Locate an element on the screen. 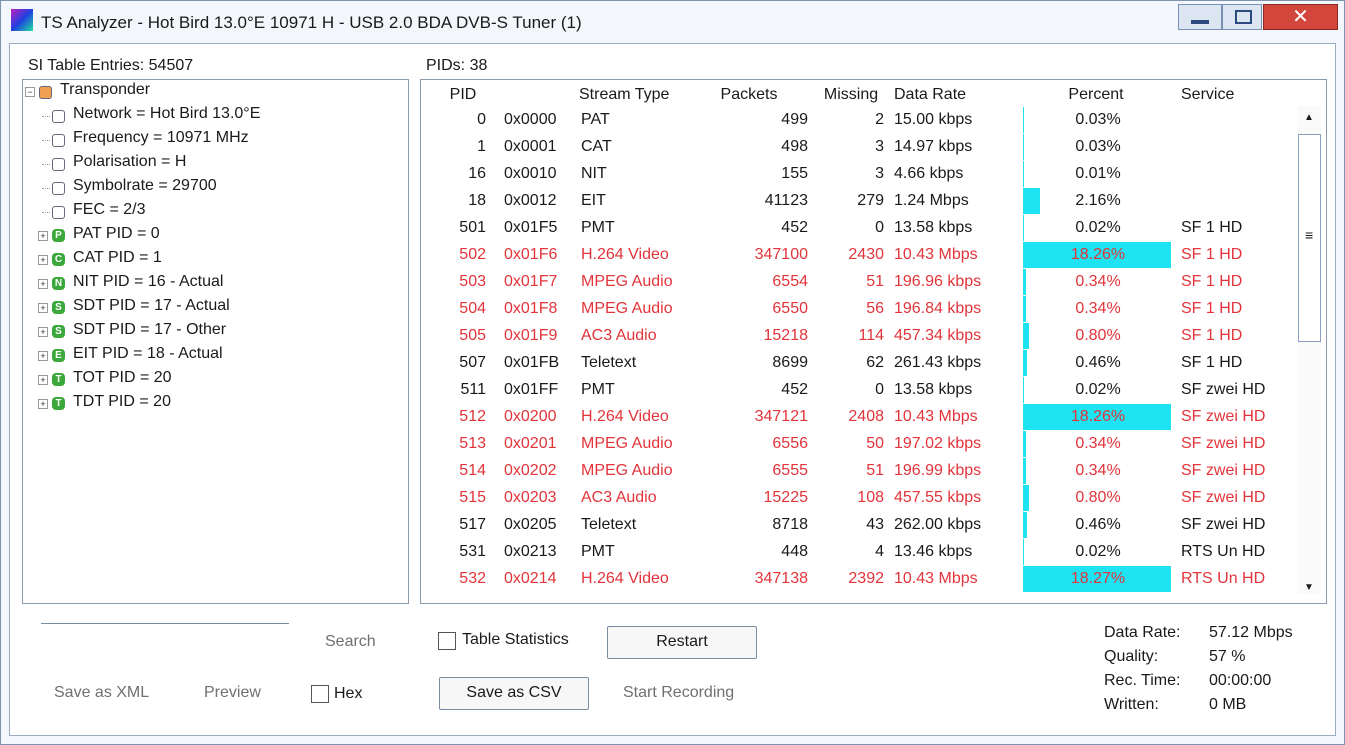 This screenshot has width=1345, height=745. scroll-up: ▲ is located at coordinates (1309, 117).